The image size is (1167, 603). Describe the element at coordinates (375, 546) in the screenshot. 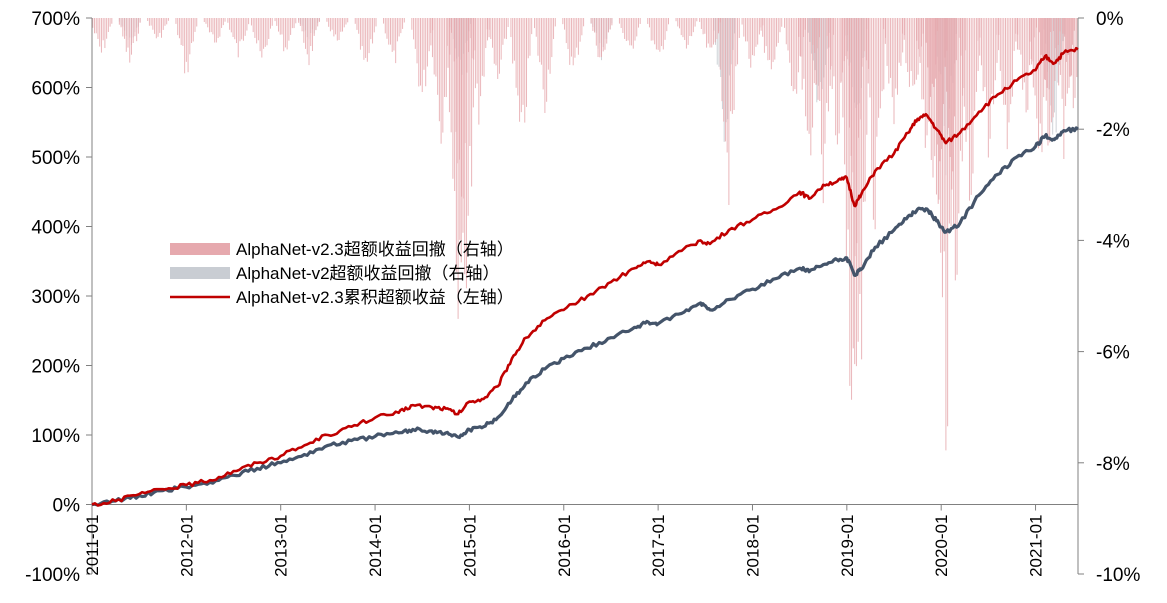

I see `x-tick-label: 2014-01` at that location.